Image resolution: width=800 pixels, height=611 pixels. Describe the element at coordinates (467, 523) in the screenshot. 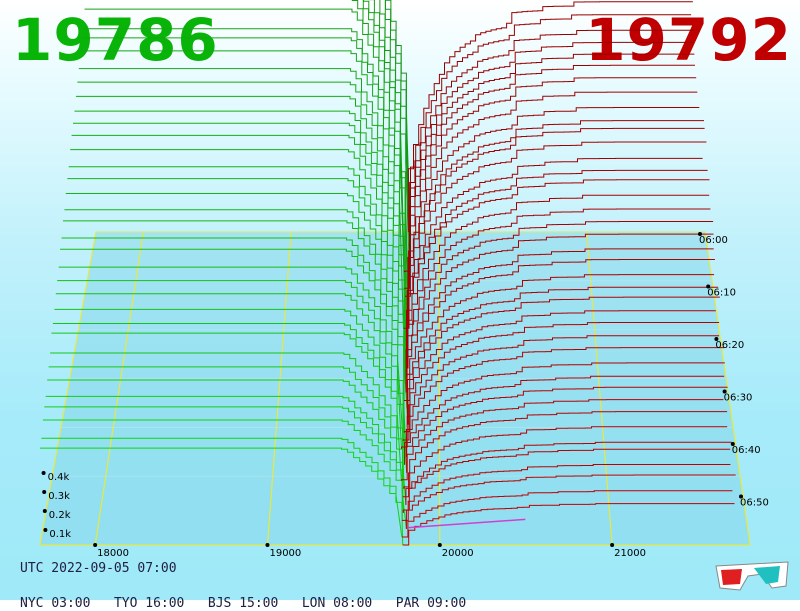

I see `front-ask-line` at that location.